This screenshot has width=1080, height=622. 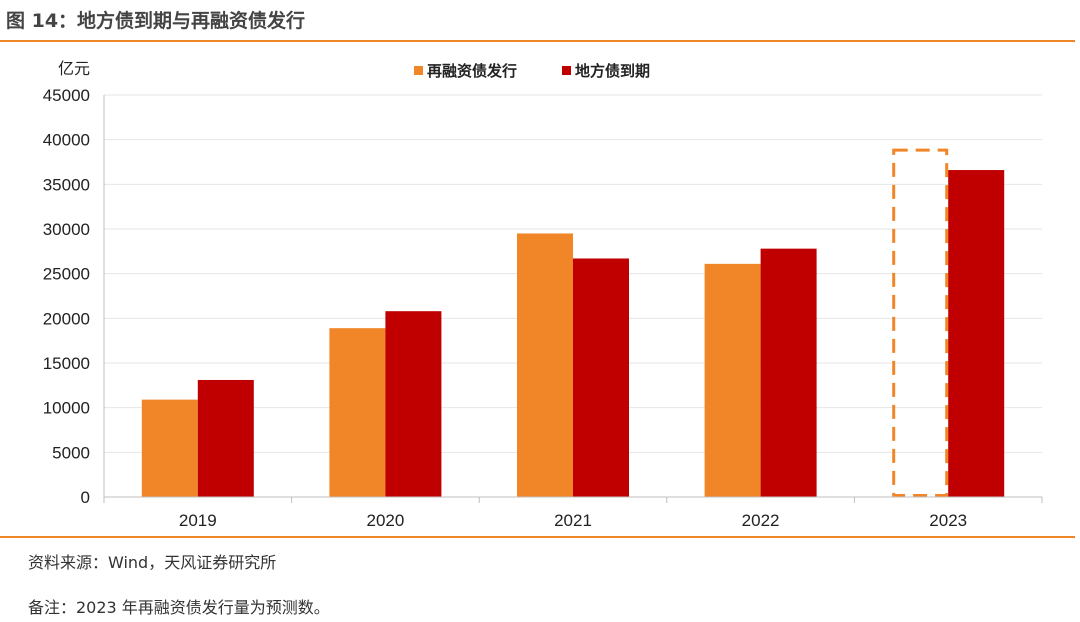 What do you see at coordinates (573, 520) in the screenshot?
I see `x-tick-label: 2021` at bounding box center [573, 520].